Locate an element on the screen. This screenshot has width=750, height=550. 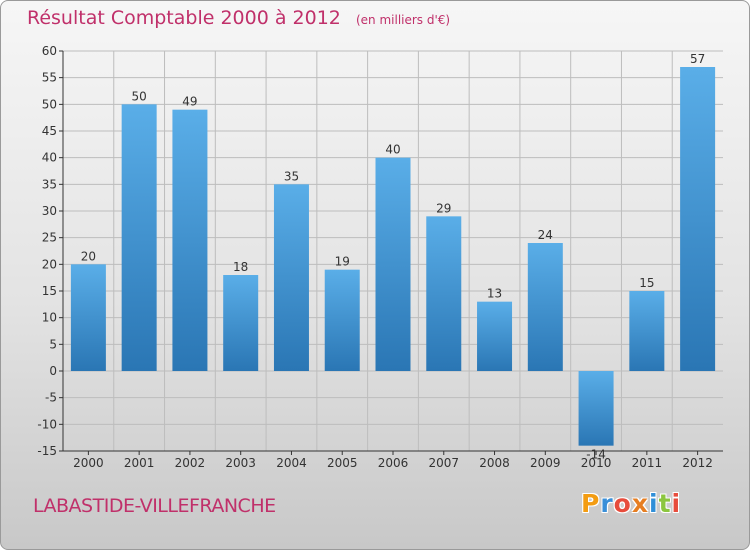
y-tick-label: 25 is located at coordinates (49, 238).